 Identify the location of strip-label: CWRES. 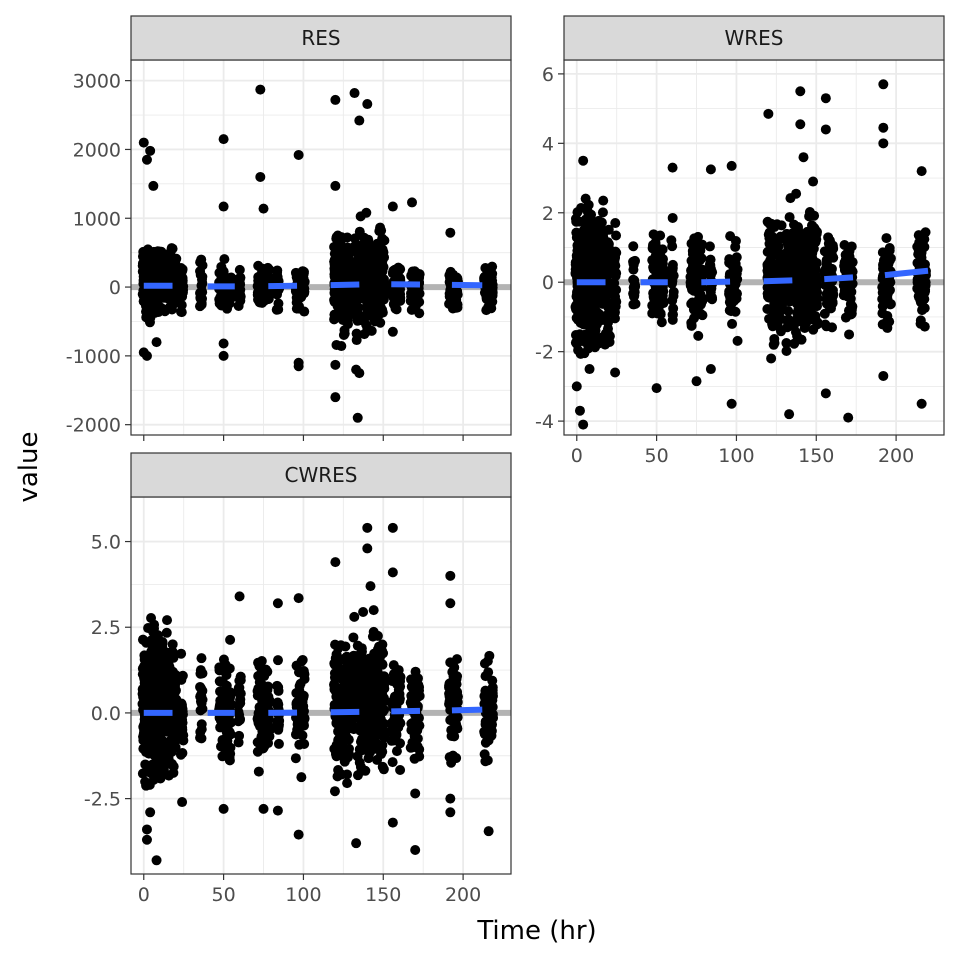
(321, 475).